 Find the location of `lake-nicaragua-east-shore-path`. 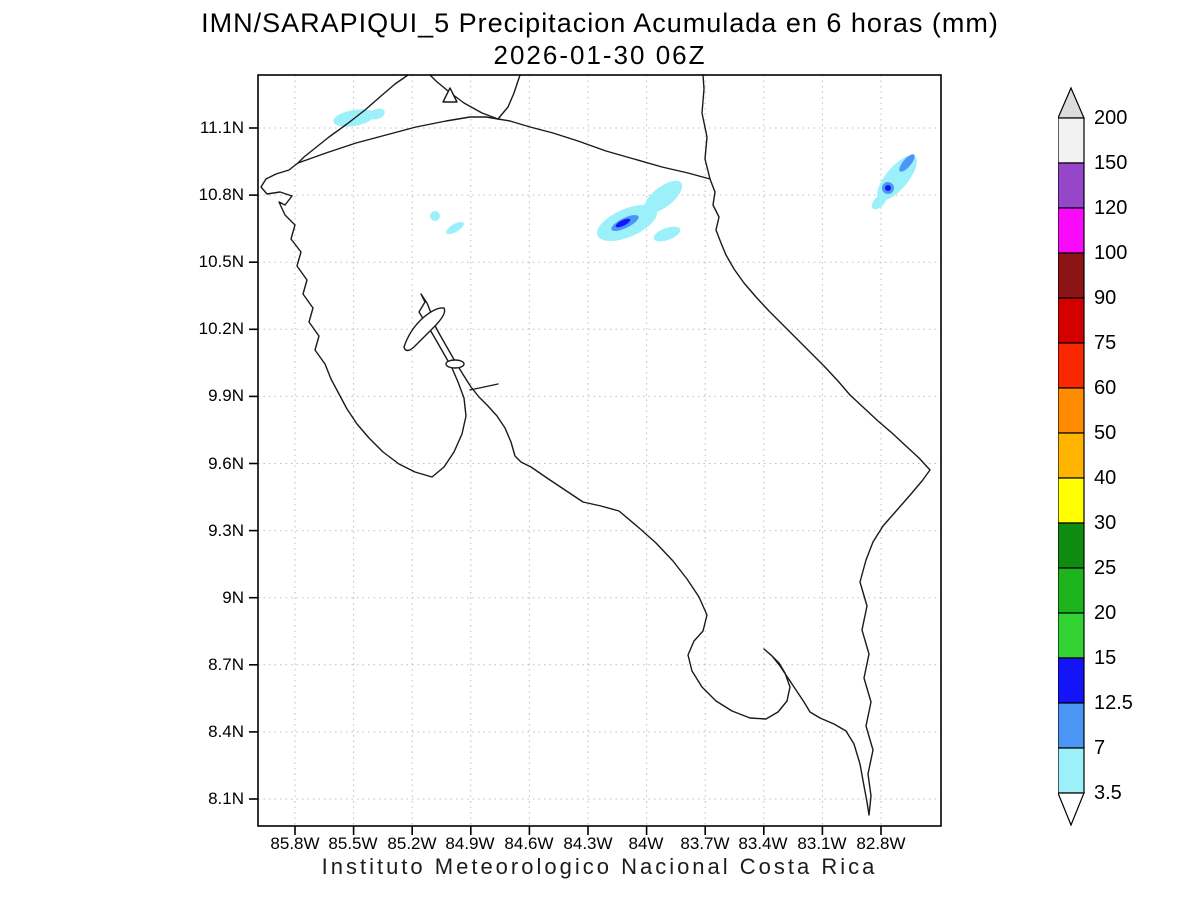

lake-nicaragua-east-shore-path is located at coordinates (509, 97).